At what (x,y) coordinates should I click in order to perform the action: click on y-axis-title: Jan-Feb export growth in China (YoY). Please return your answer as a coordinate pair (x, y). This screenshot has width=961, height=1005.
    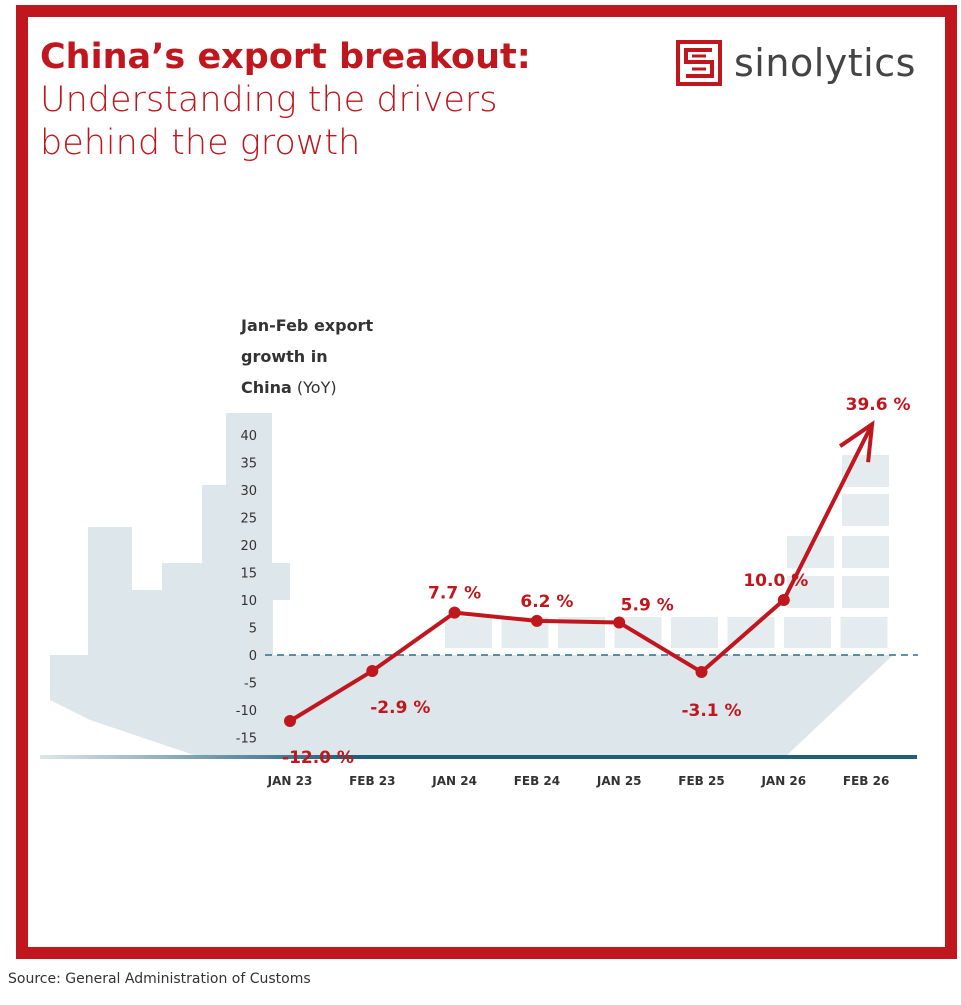
    Looking at the image, I should click on (307, 356).